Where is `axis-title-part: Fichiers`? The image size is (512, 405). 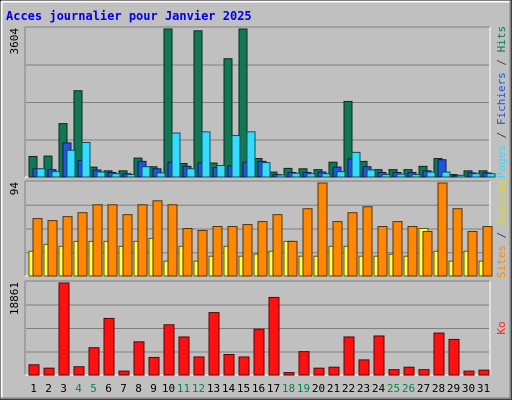
axis-title-part: Fichiers is located at coordinates (501, 98).